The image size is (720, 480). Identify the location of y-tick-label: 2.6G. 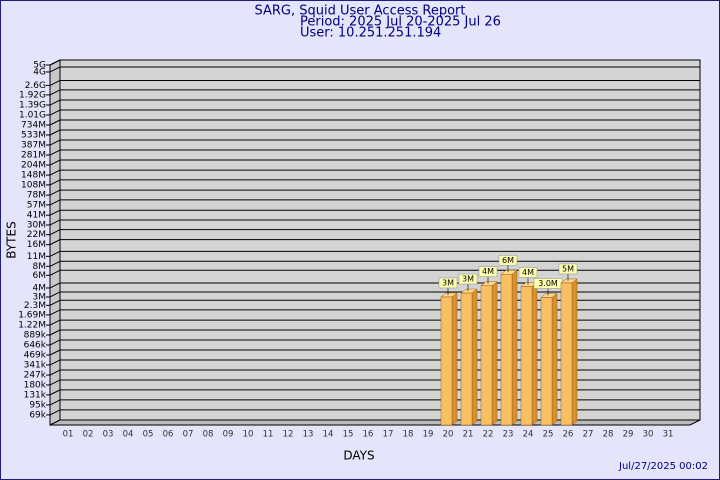
(35, 86).